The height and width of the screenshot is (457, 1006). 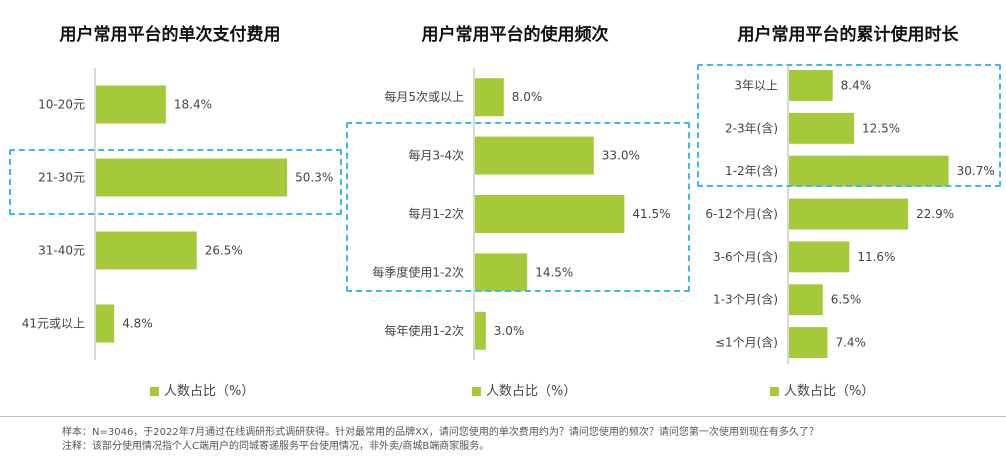 What do you see at coordinates (751, 127) in the screenshot?
I see `category-label: 2-3年(含)` at bounding box center [751, 127].